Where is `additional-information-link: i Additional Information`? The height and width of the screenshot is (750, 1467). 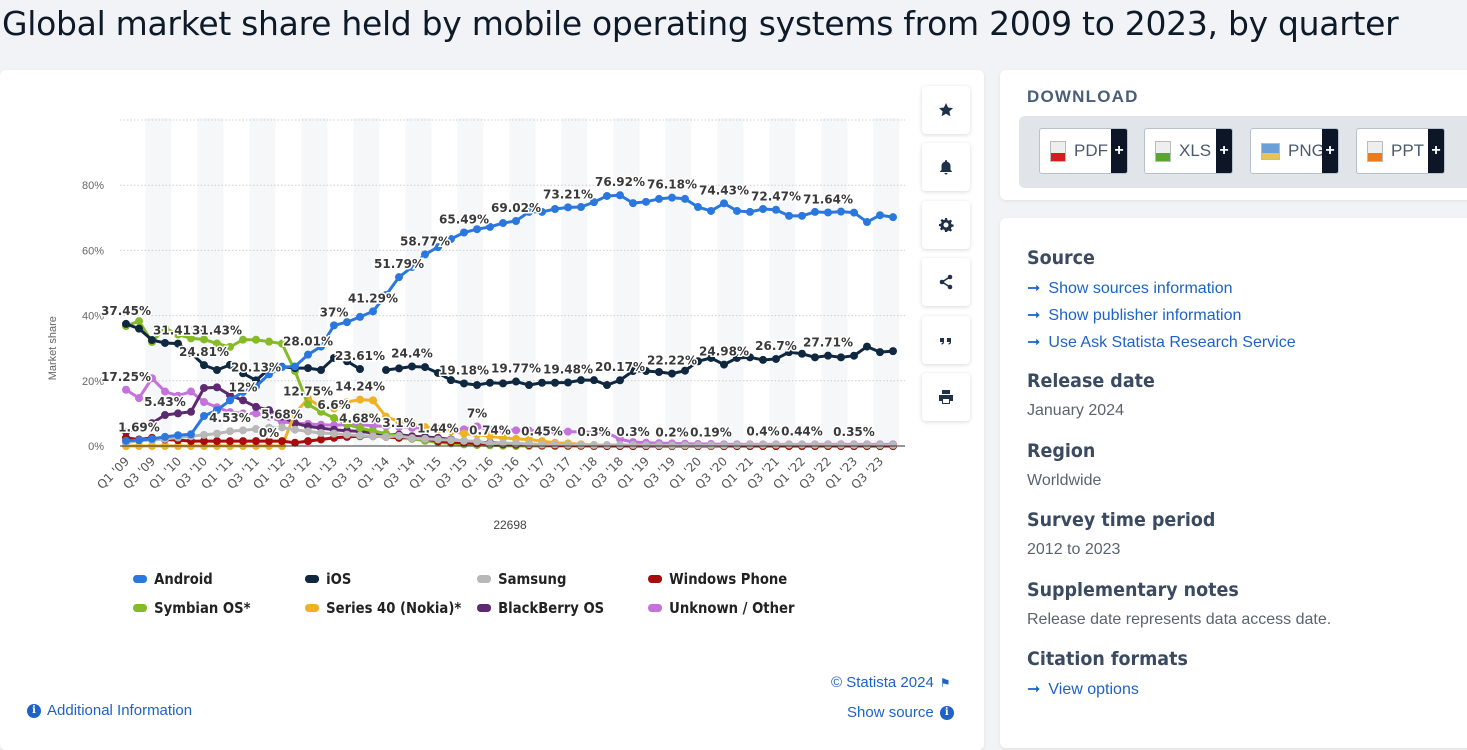 additional-information-link: i Additional Information is located at coordinates (109, 710).